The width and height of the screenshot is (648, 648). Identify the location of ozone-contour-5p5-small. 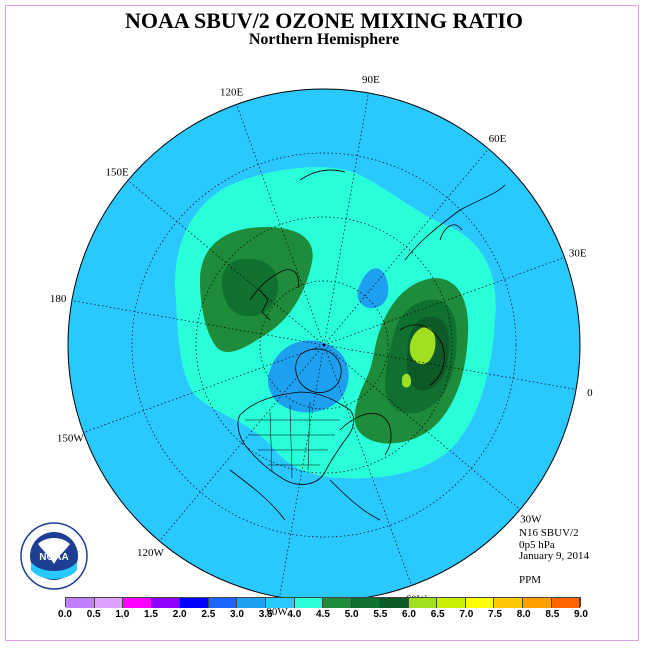
(407, 380).